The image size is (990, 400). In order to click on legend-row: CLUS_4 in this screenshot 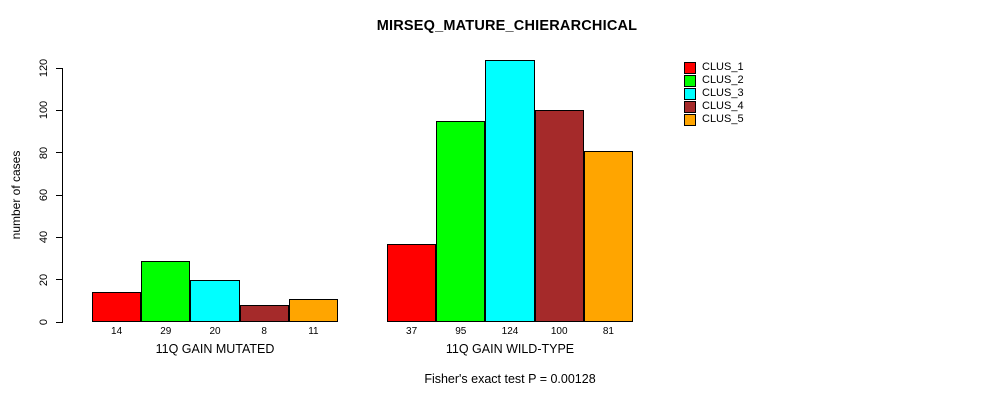, I will do `click(714, 106)`.